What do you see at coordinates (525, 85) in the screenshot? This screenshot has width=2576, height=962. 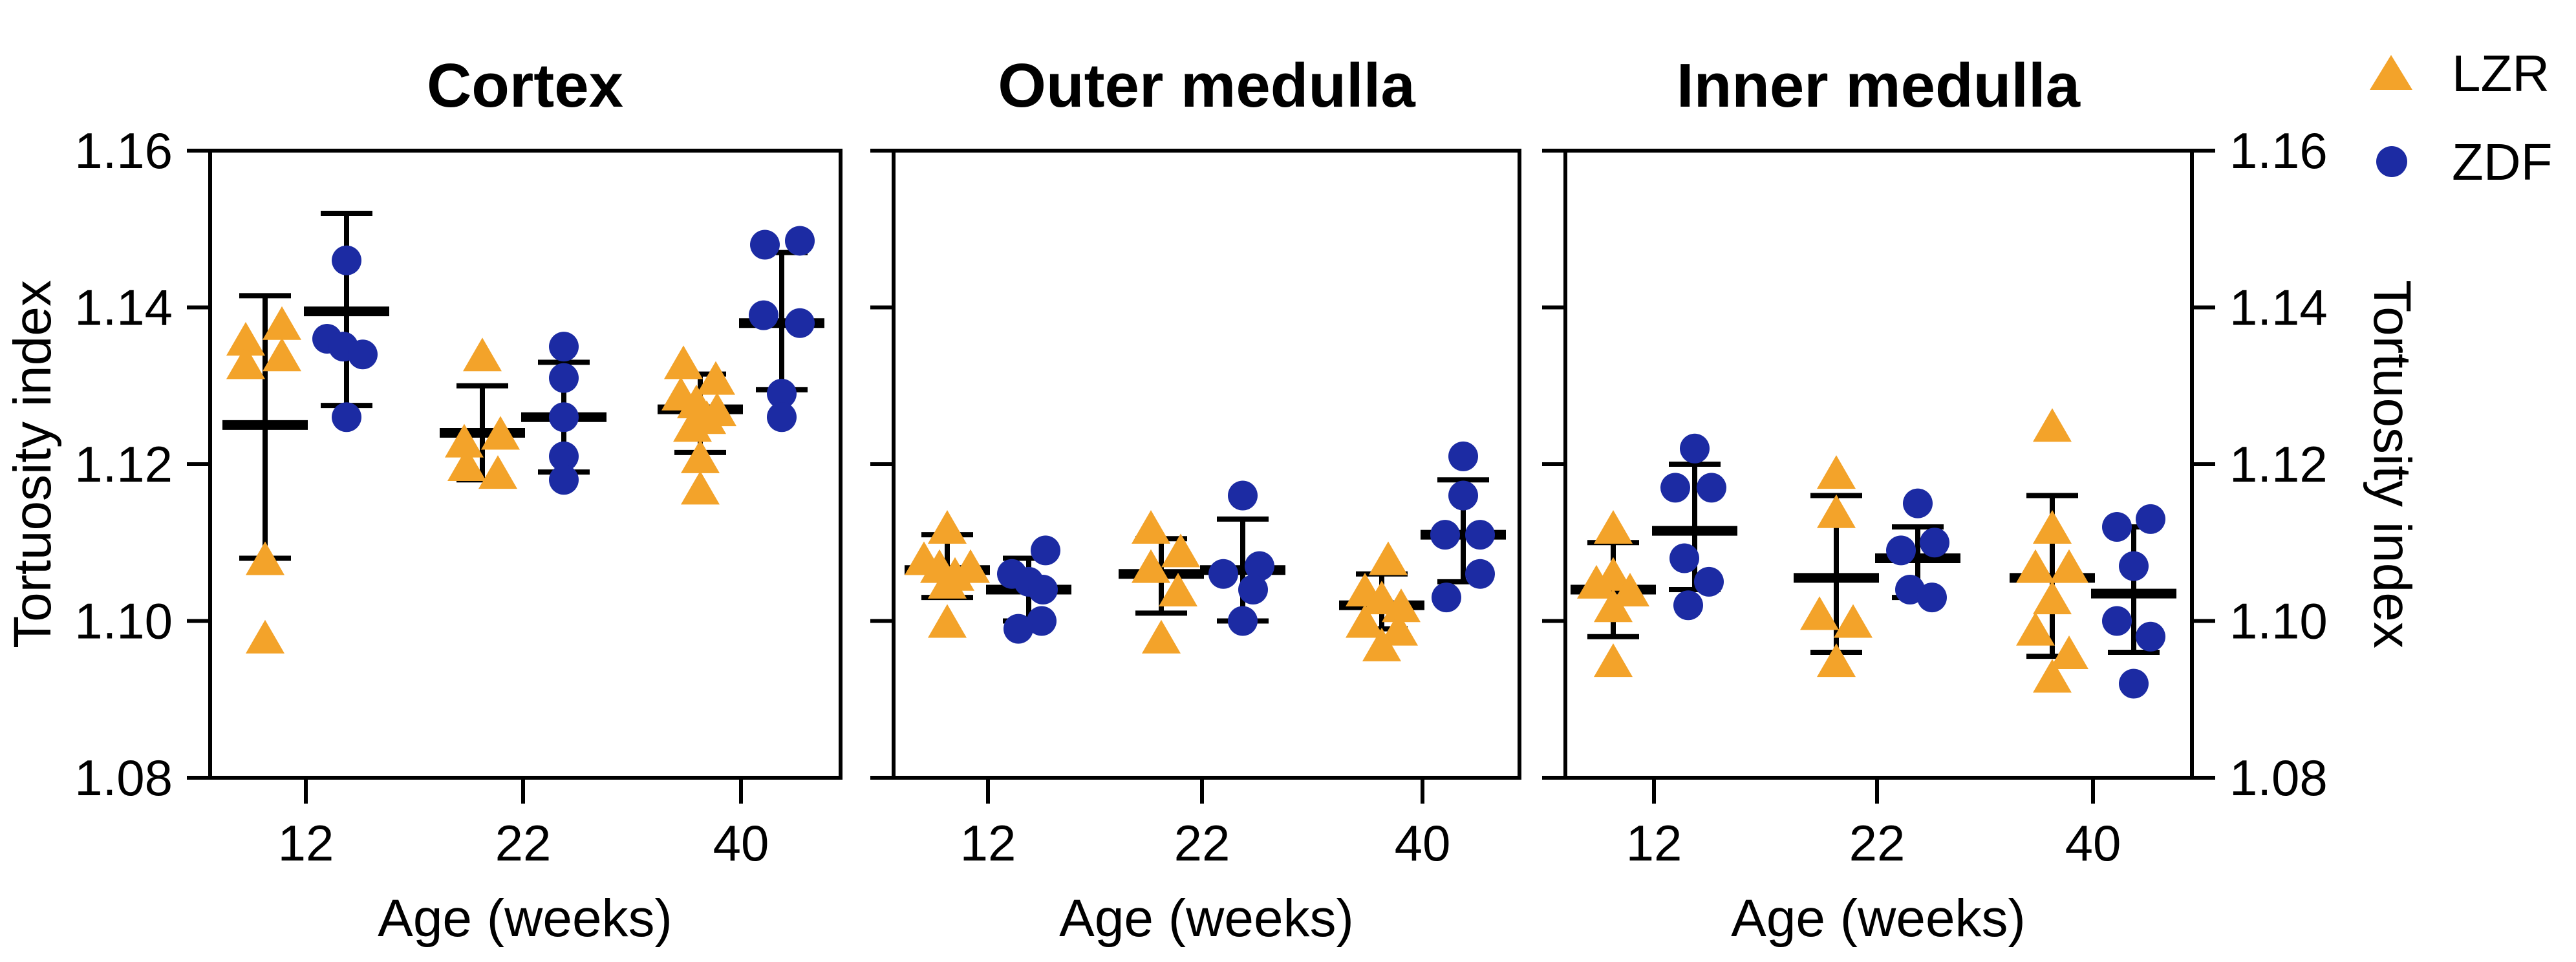 I see `panel-title-cortex: Cortex` at bounding box center [525, 85].